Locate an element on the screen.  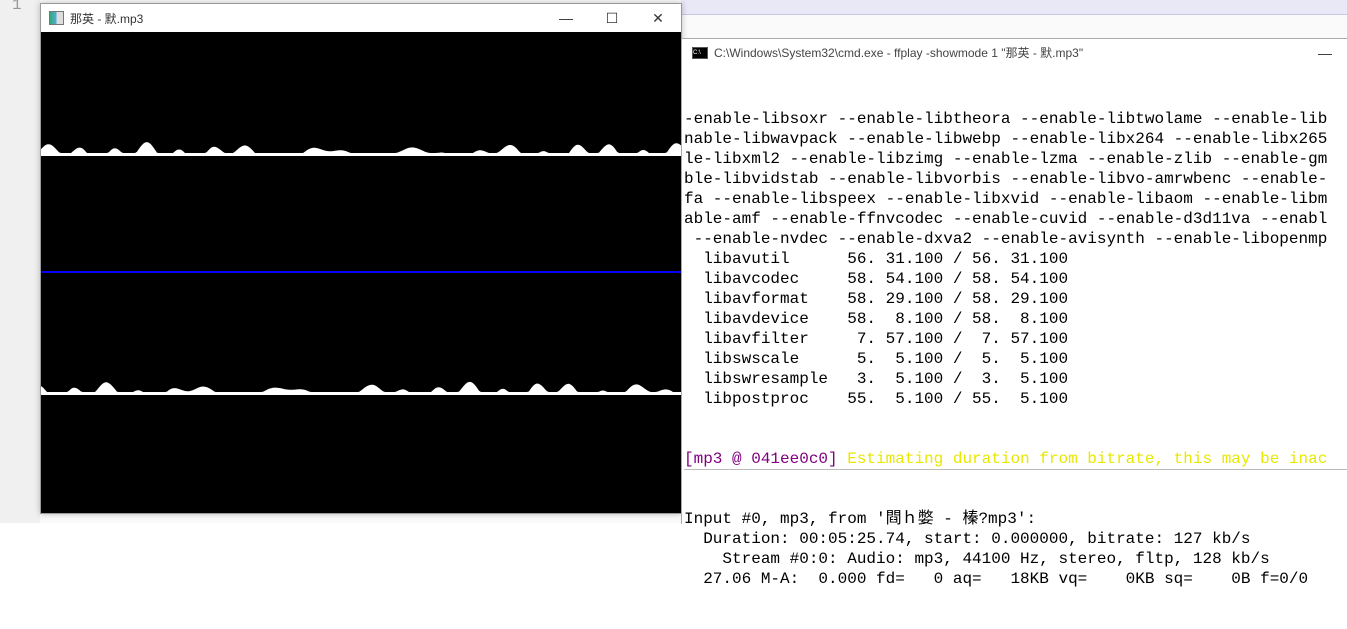
app-icon is located at coordinates (56, 18).